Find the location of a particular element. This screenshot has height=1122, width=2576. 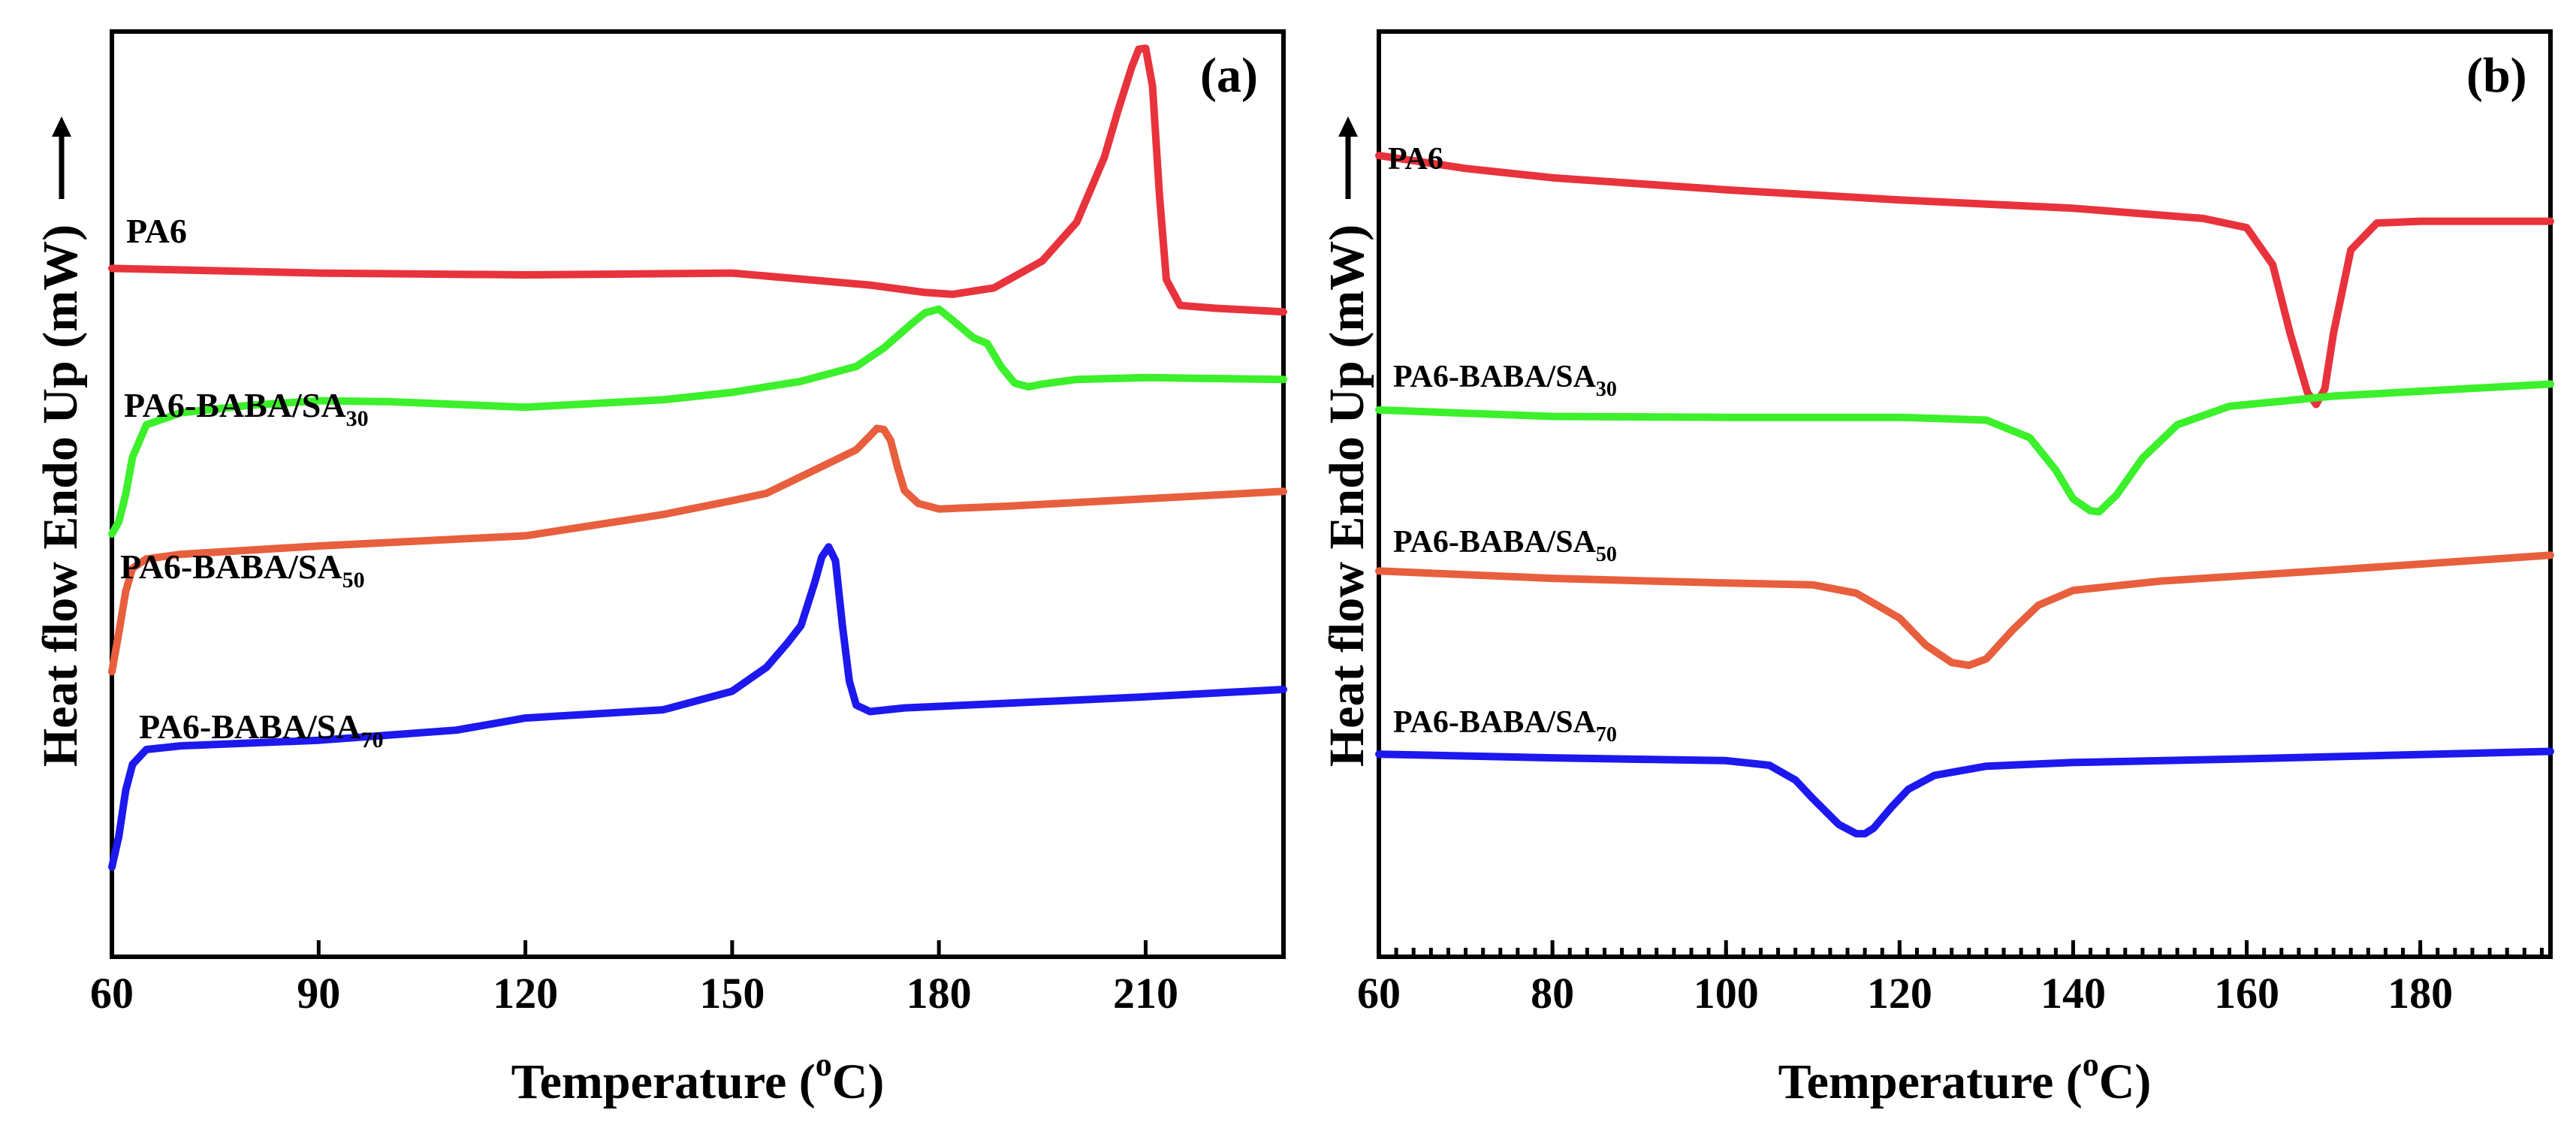

panel-a-x-tick-label: 90 is located at coordinates (318, 994).